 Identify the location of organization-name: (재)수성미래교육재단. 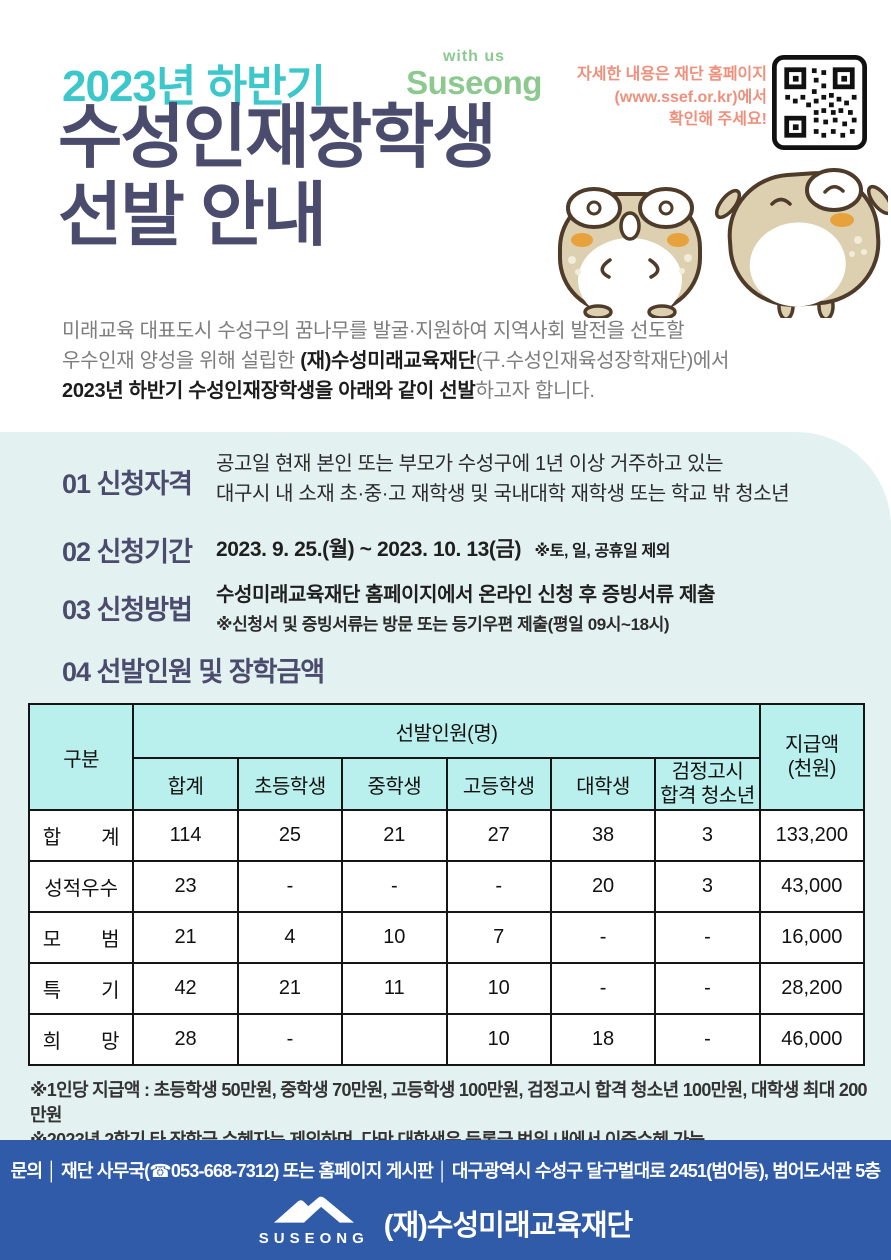
(508, 1226).